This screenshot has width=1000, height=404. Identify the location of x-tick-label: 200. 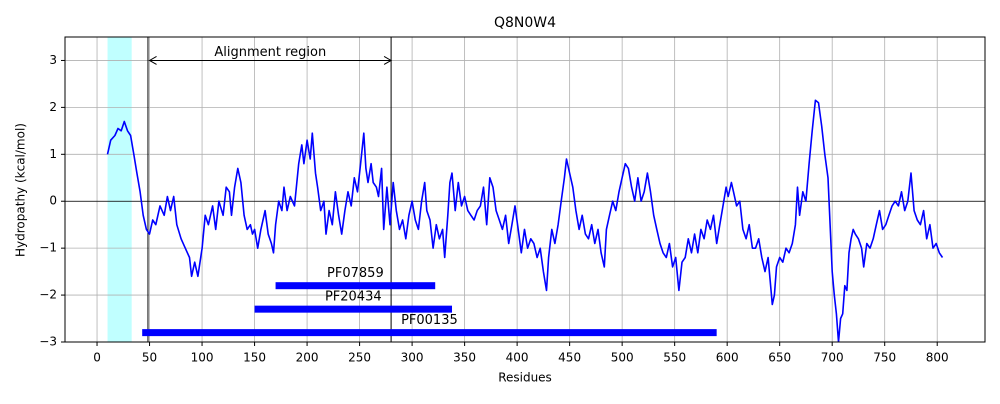
(307, 358).